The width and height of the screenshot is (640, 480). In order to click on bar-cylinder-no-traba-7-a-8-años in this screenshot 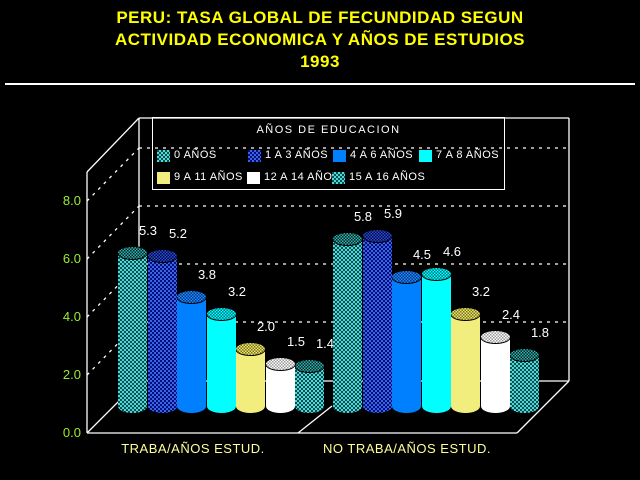, I will do `click(436, 340)`.